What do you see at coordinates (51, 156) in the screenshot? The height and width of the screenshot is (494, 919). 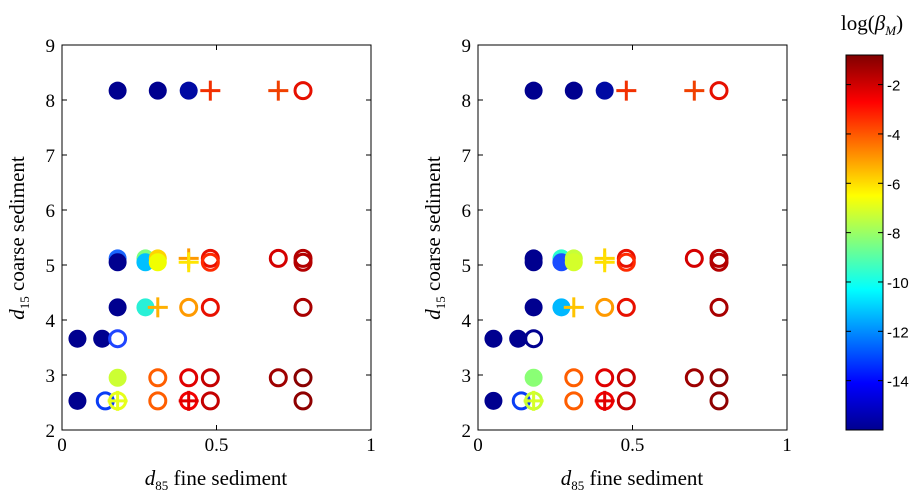 I see `left-ytick-label: 7` at bounding box center [51, 156].